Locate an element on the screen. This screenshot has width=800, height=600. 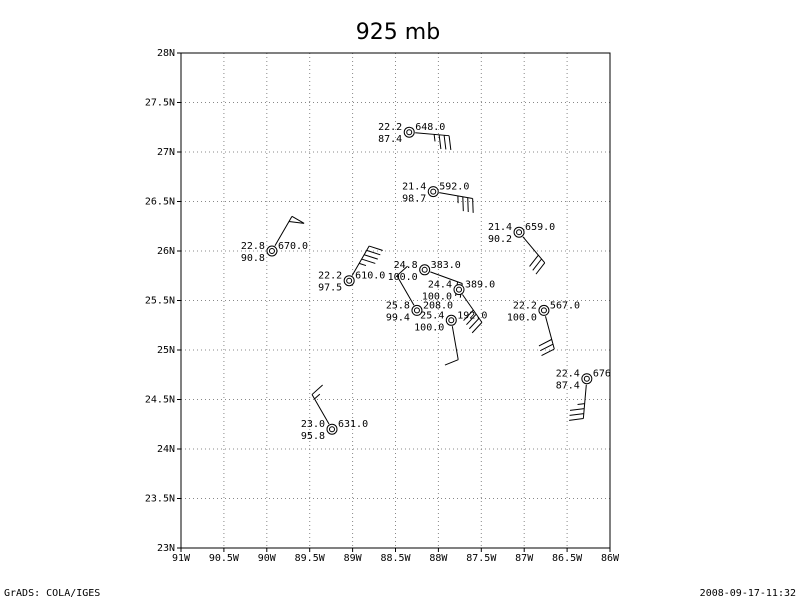
station-dewpoint: 95.8 is located at coordinates (313, 436).